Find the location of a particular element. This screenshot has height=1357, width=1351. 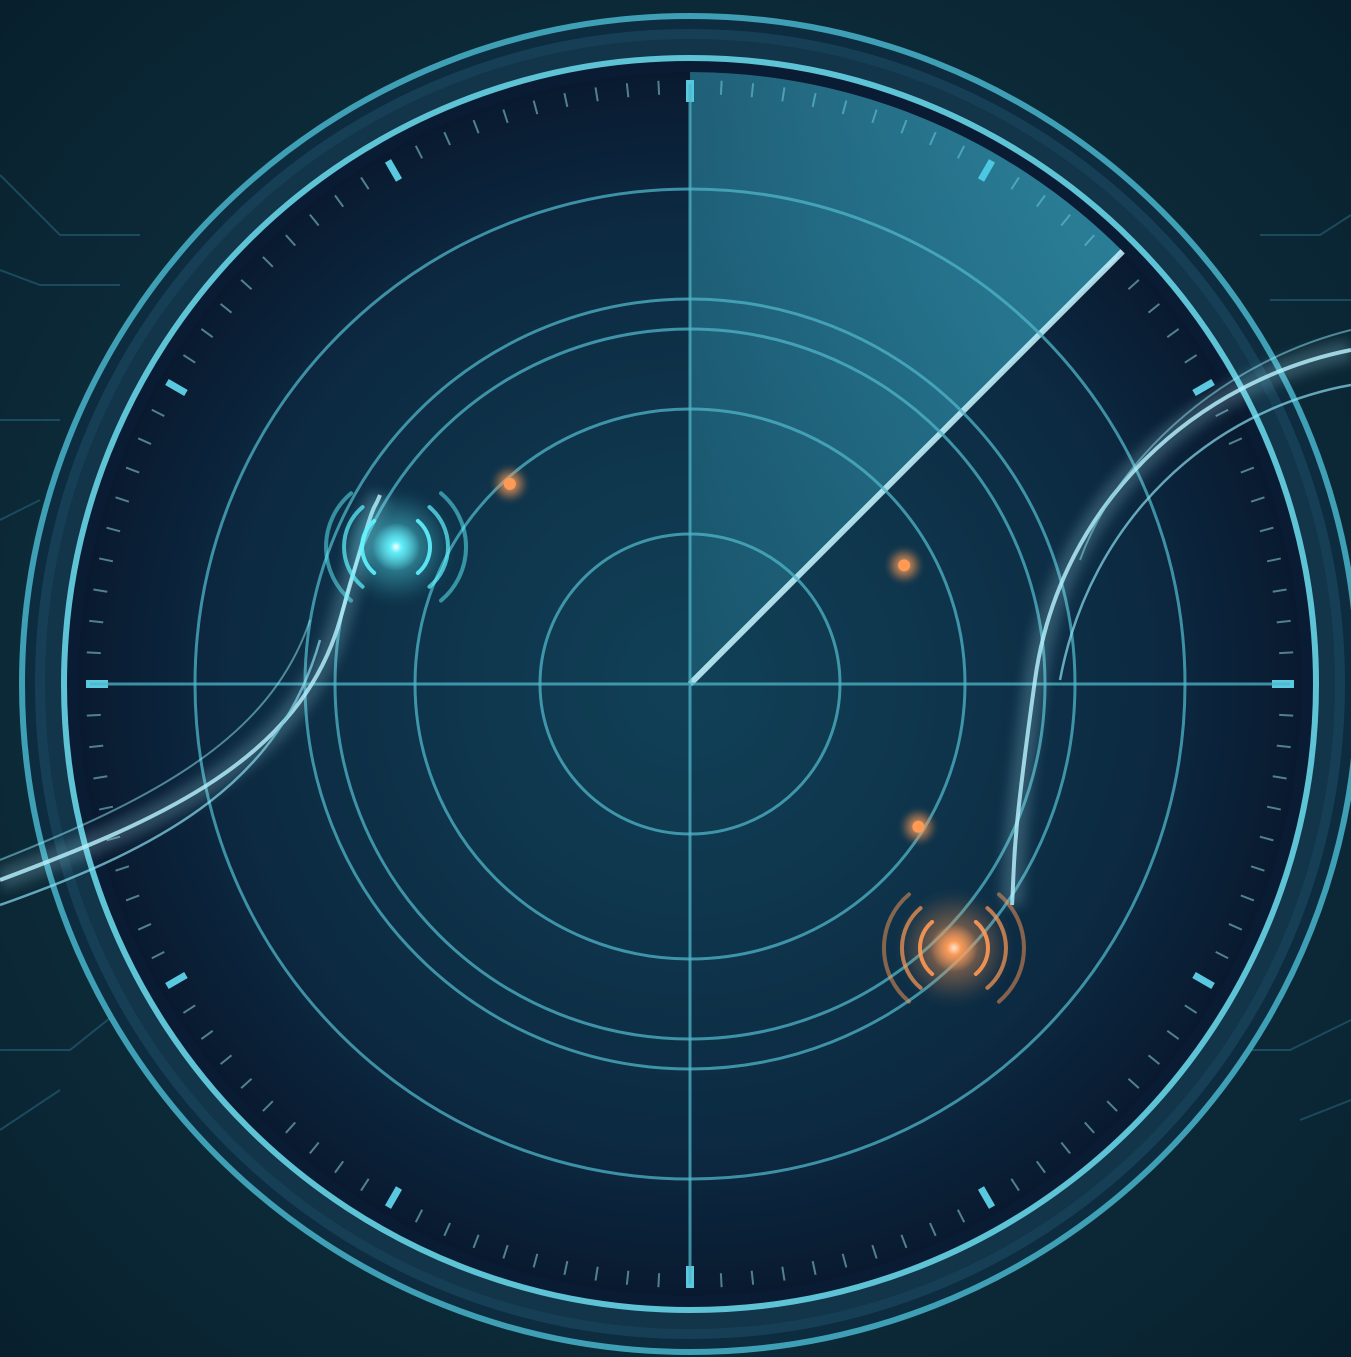

signal-trail-right is located at coordinates (1176, 617).